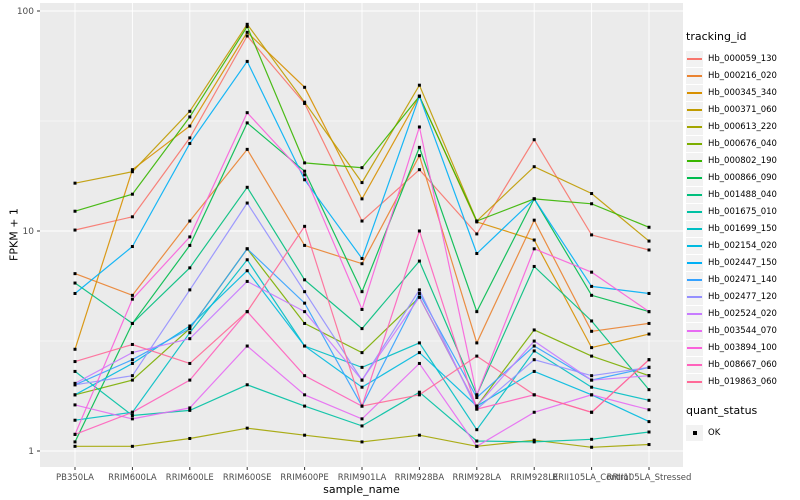 The height and width of the screenshot is (500, 800). I want to click on legend-entry-Hb_000676_040: Hb_000676_040, so click(742, 143).